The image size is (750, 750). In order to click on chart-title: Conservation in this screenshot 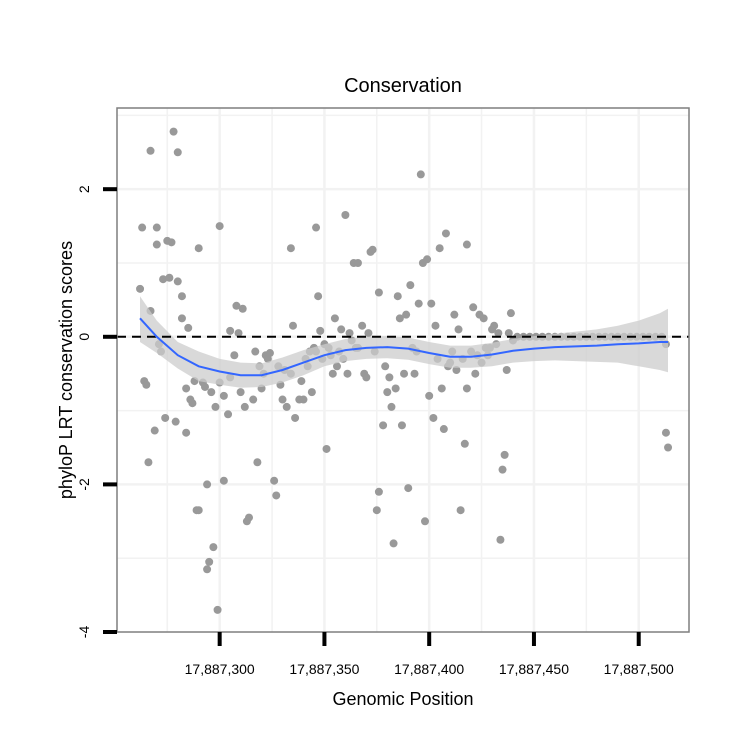, I will do `click(403, 86)`.